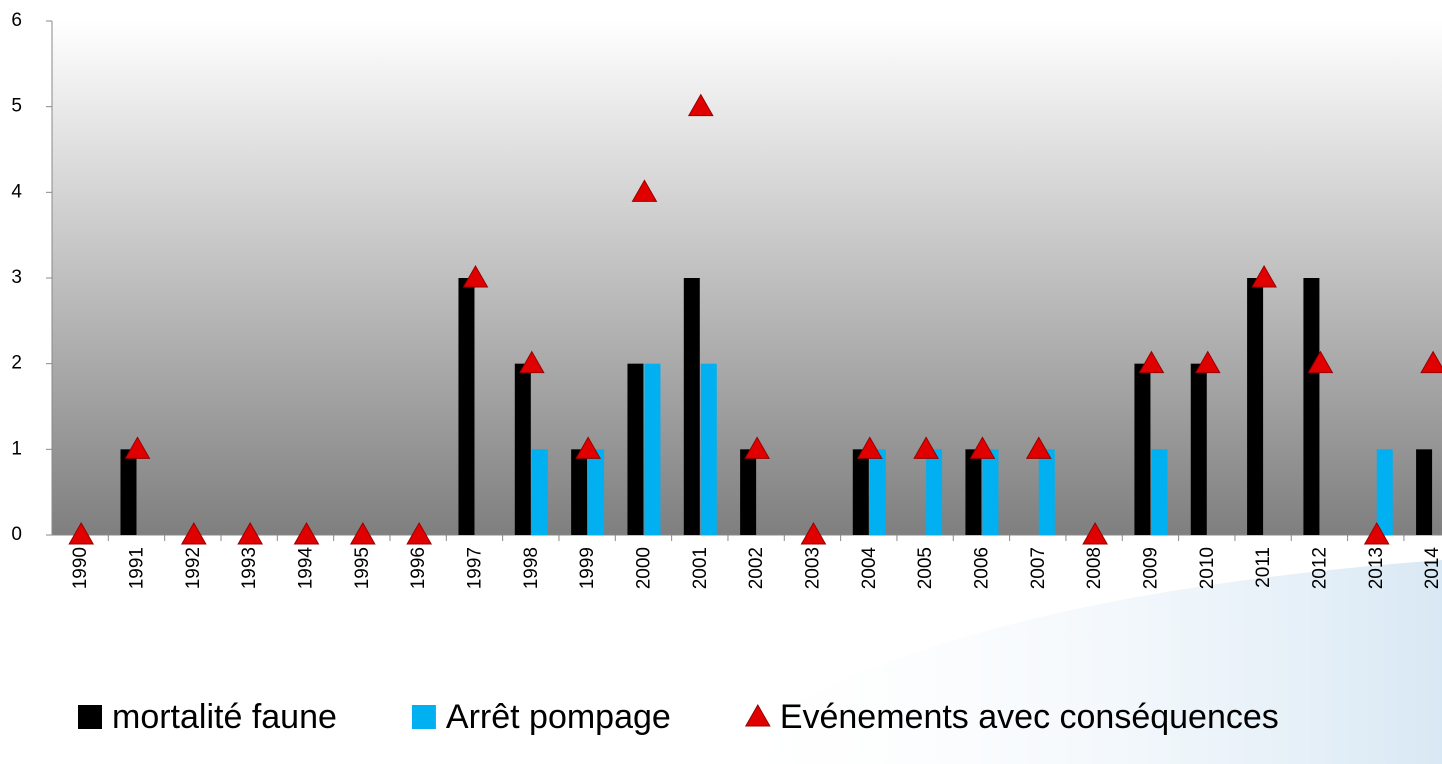 This screenshot has height=764, width=1442. What do you see at coordinates (1029, 717) in the screenshot?
I see `legend-label: Evénements avec conséquences` at bounding box center [1029, 717].